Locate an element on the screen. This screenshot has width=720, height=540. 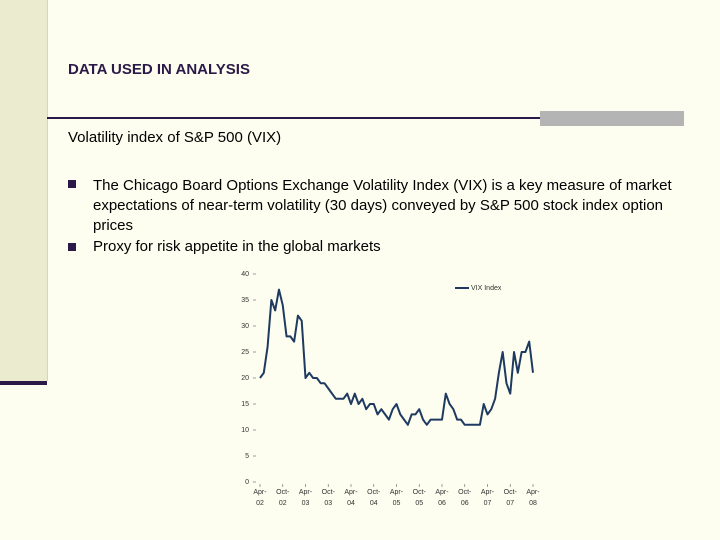
y-tick-label: 35 is located at coordinates (245, 300).